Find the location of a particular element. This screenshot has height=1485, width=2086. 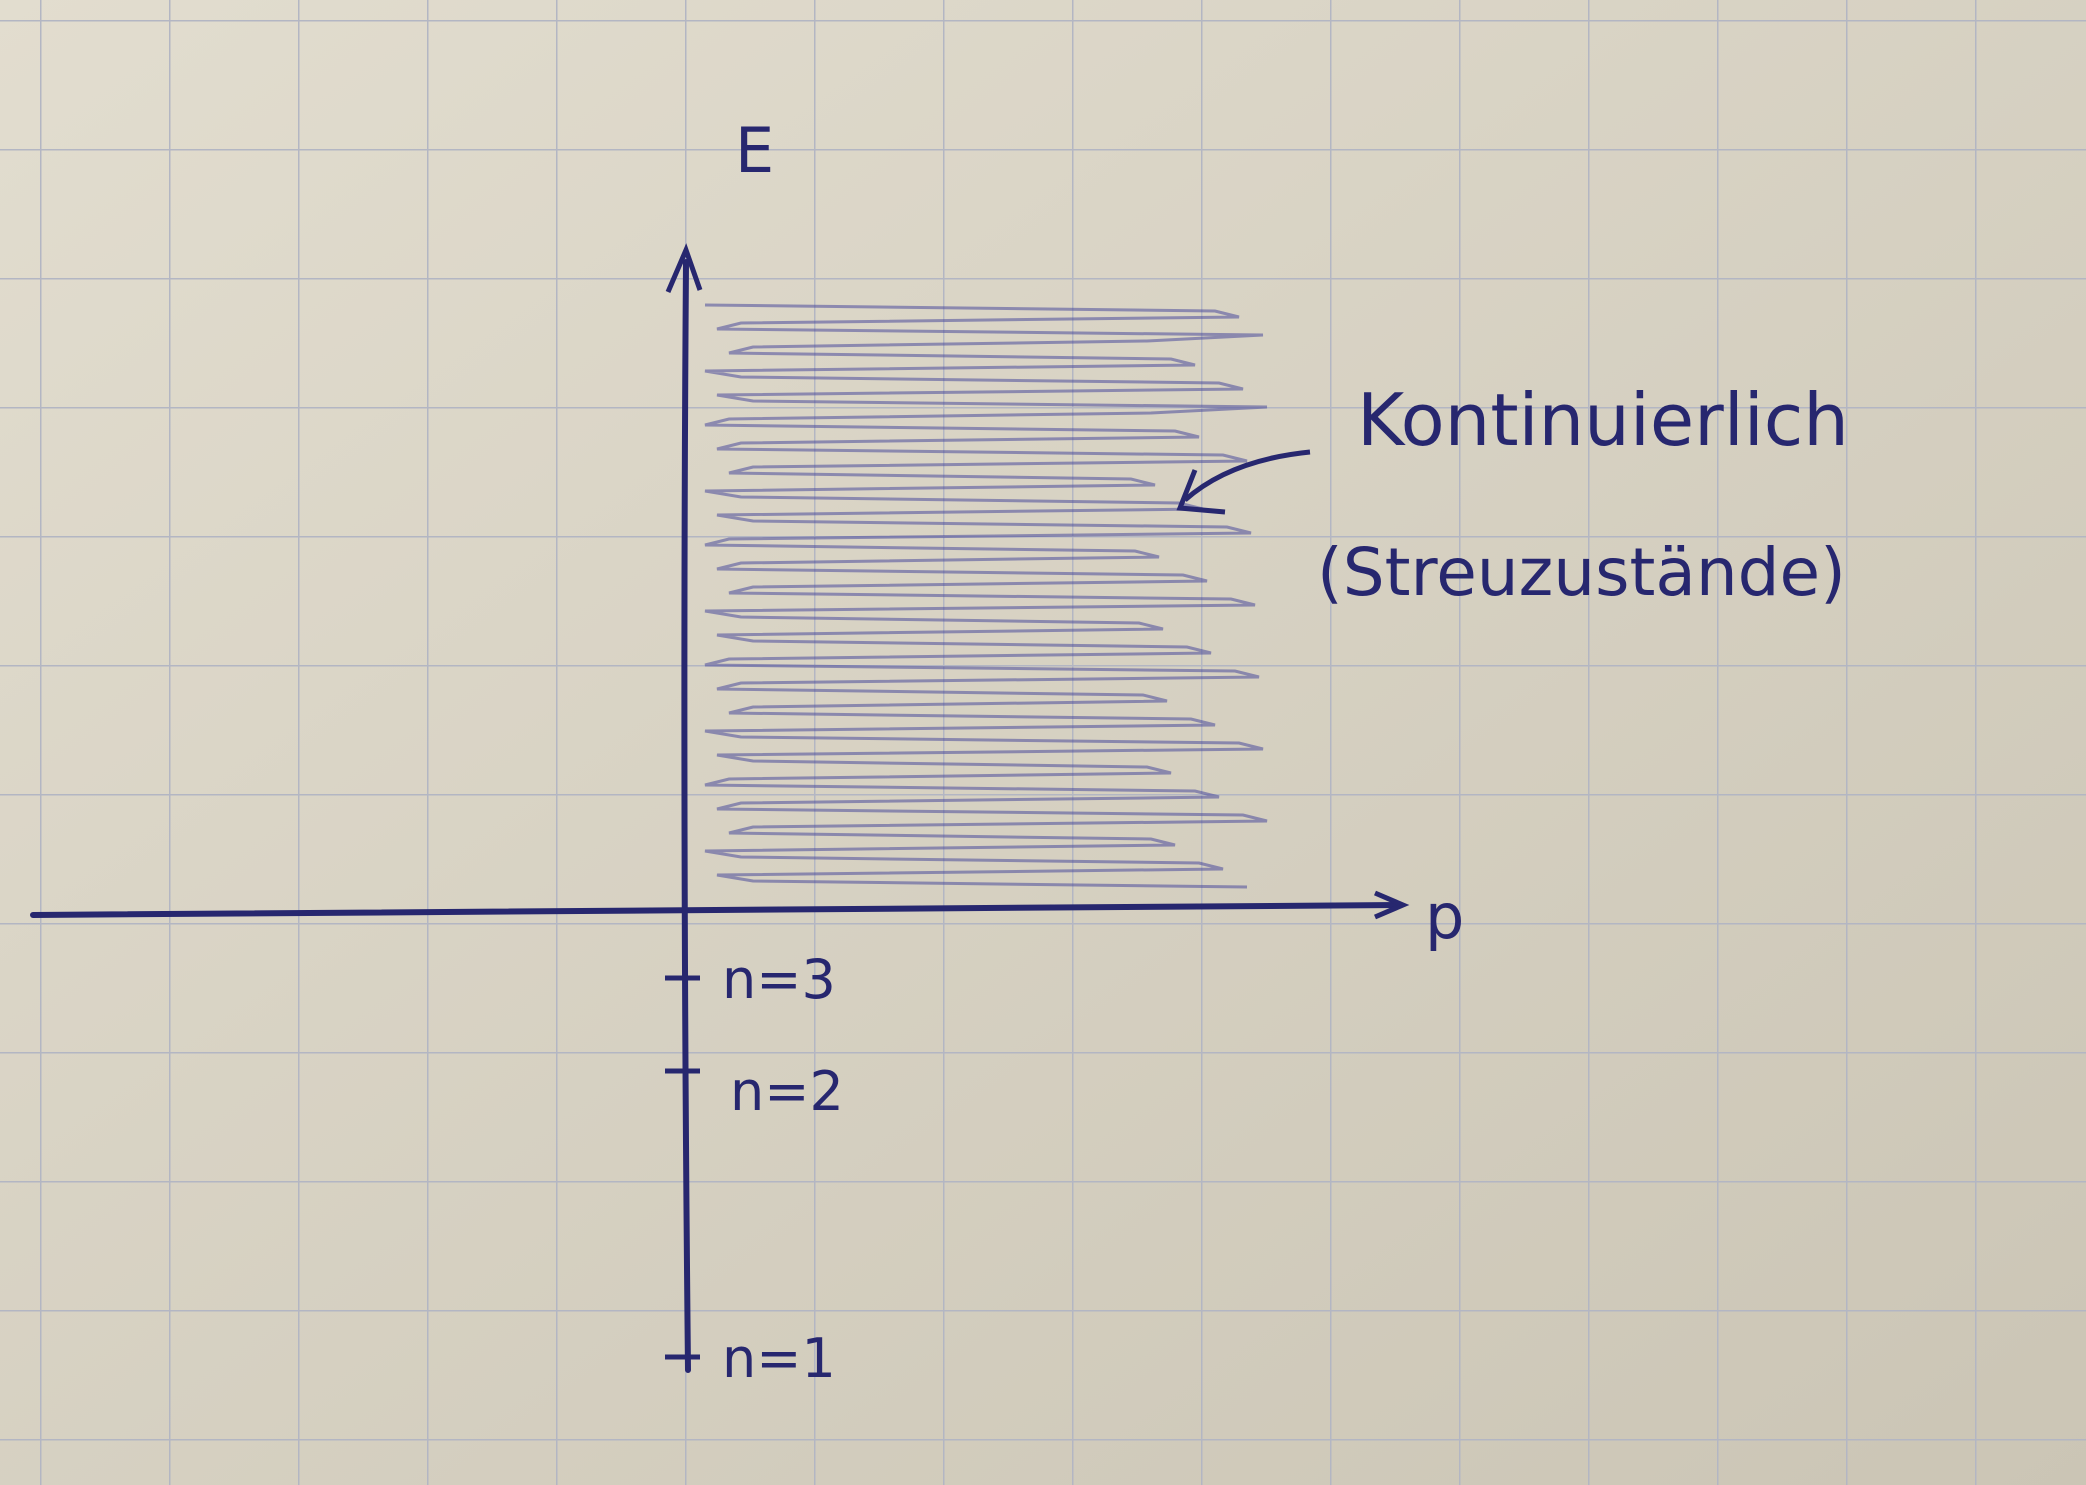

annotation-line: Kontinuierlich is located at coordinates (1603, 420).